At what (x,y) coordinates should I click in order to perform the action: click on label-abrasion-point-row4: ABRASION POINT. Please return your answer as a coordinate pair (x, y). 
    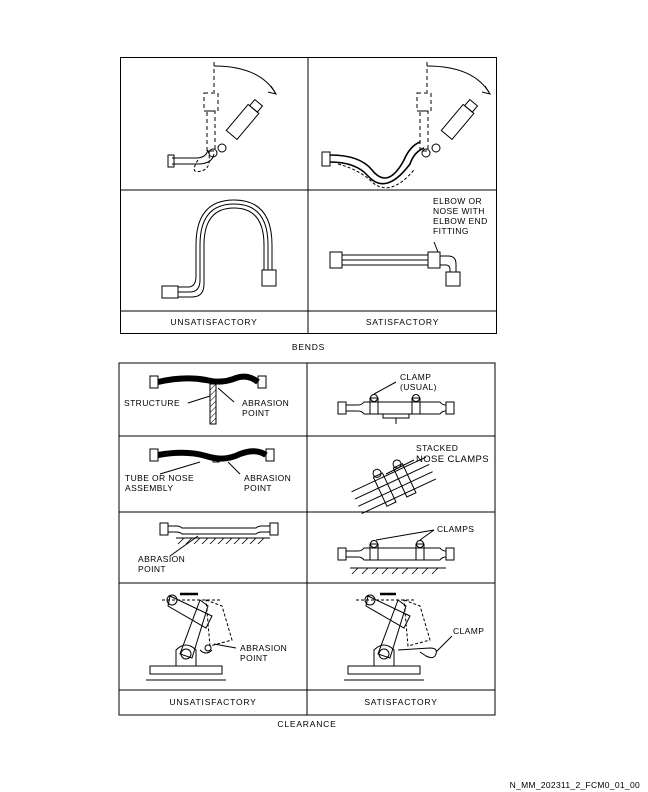
    Looking at the image, I should click on (264, 653).